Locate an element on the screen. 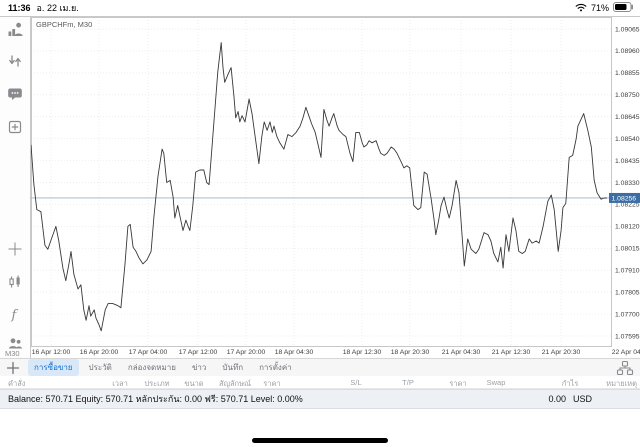  svg-text: 17 Apr 20:00 is located at coordinates (246, 352).